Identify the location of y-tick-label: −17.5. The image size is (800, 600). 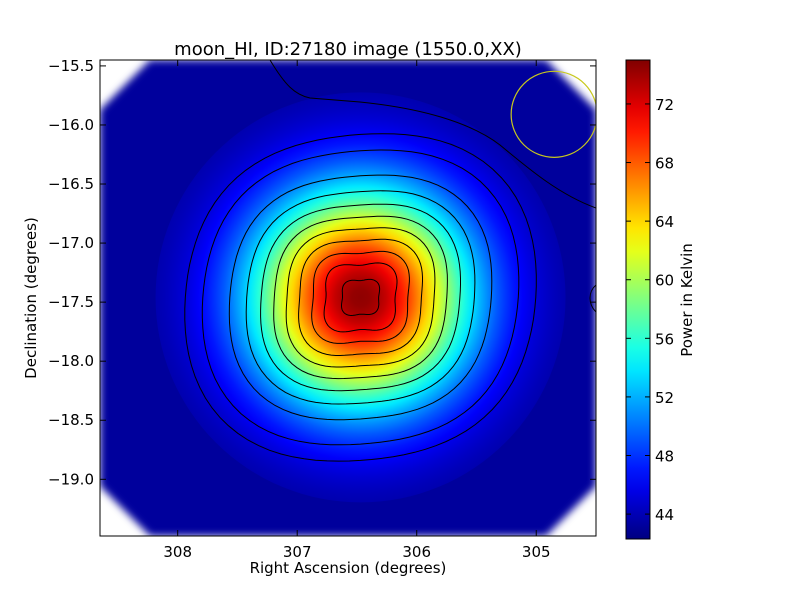
(71, 302).